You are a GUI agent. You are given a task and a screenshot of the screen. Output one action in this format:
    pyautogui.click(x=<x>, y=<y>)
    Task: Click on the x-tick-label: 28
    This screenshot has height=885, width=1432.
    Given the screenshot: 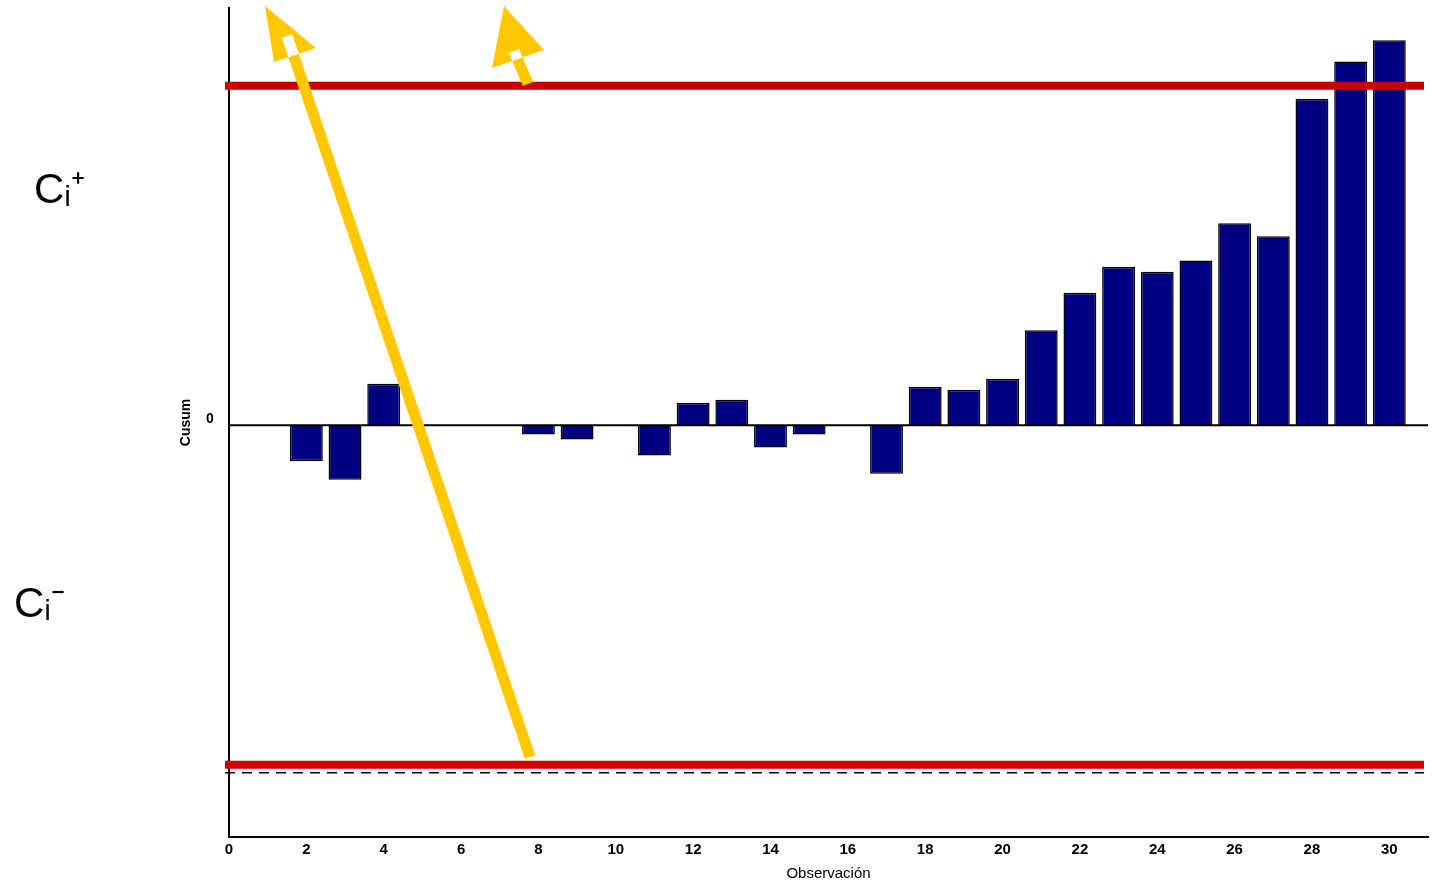 What is the action you would take?
    pyautogui.click(x=1312, y=849)
    